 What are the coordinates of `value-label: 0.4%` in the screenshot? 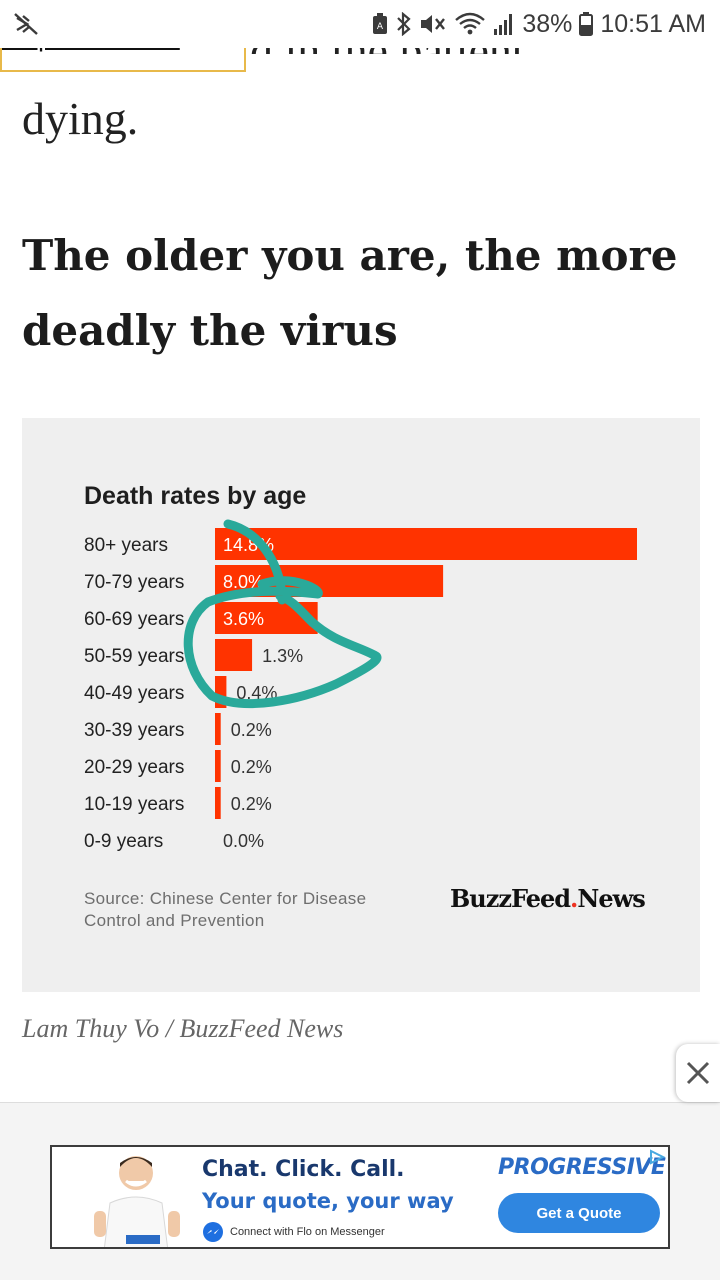 It's located at (256, 693).